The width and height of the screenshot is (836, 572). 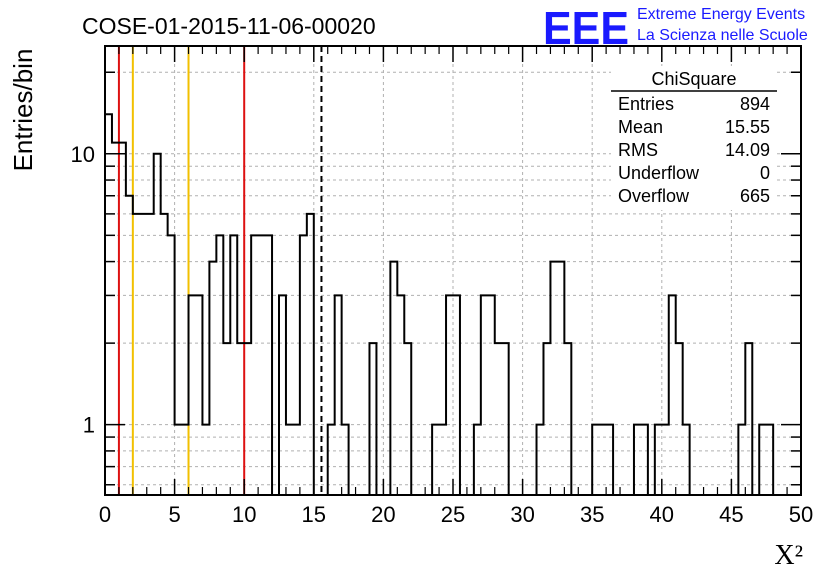 What do you see at coordinates (747, 127) in the screenshot?
I see `stats-row-value: 15.55` at bounding box center [747, 127].